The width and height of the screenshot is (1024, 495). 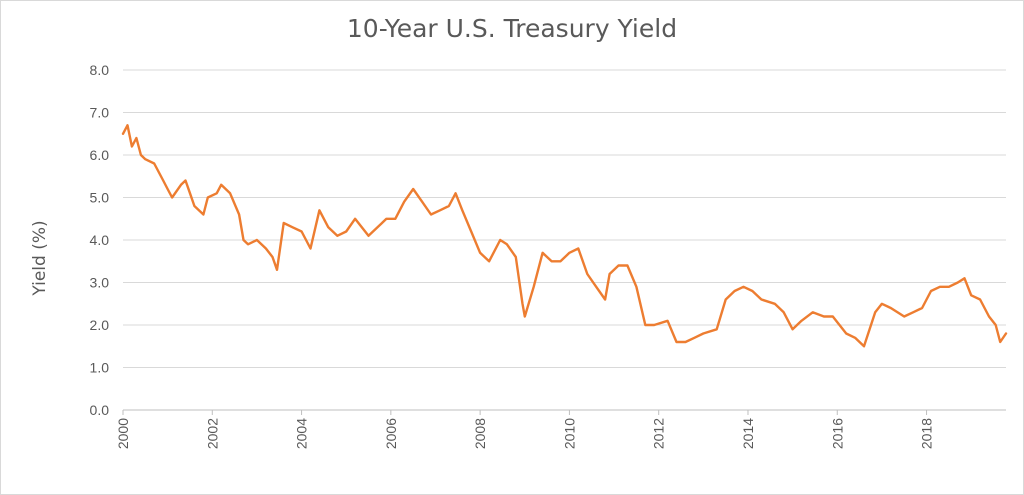 I want to click on y-axis-ticks: 0.0 1.0 2.0 3.0 4.0 5.0 6.0 7.0 8.0, so click(x=100, y=240).